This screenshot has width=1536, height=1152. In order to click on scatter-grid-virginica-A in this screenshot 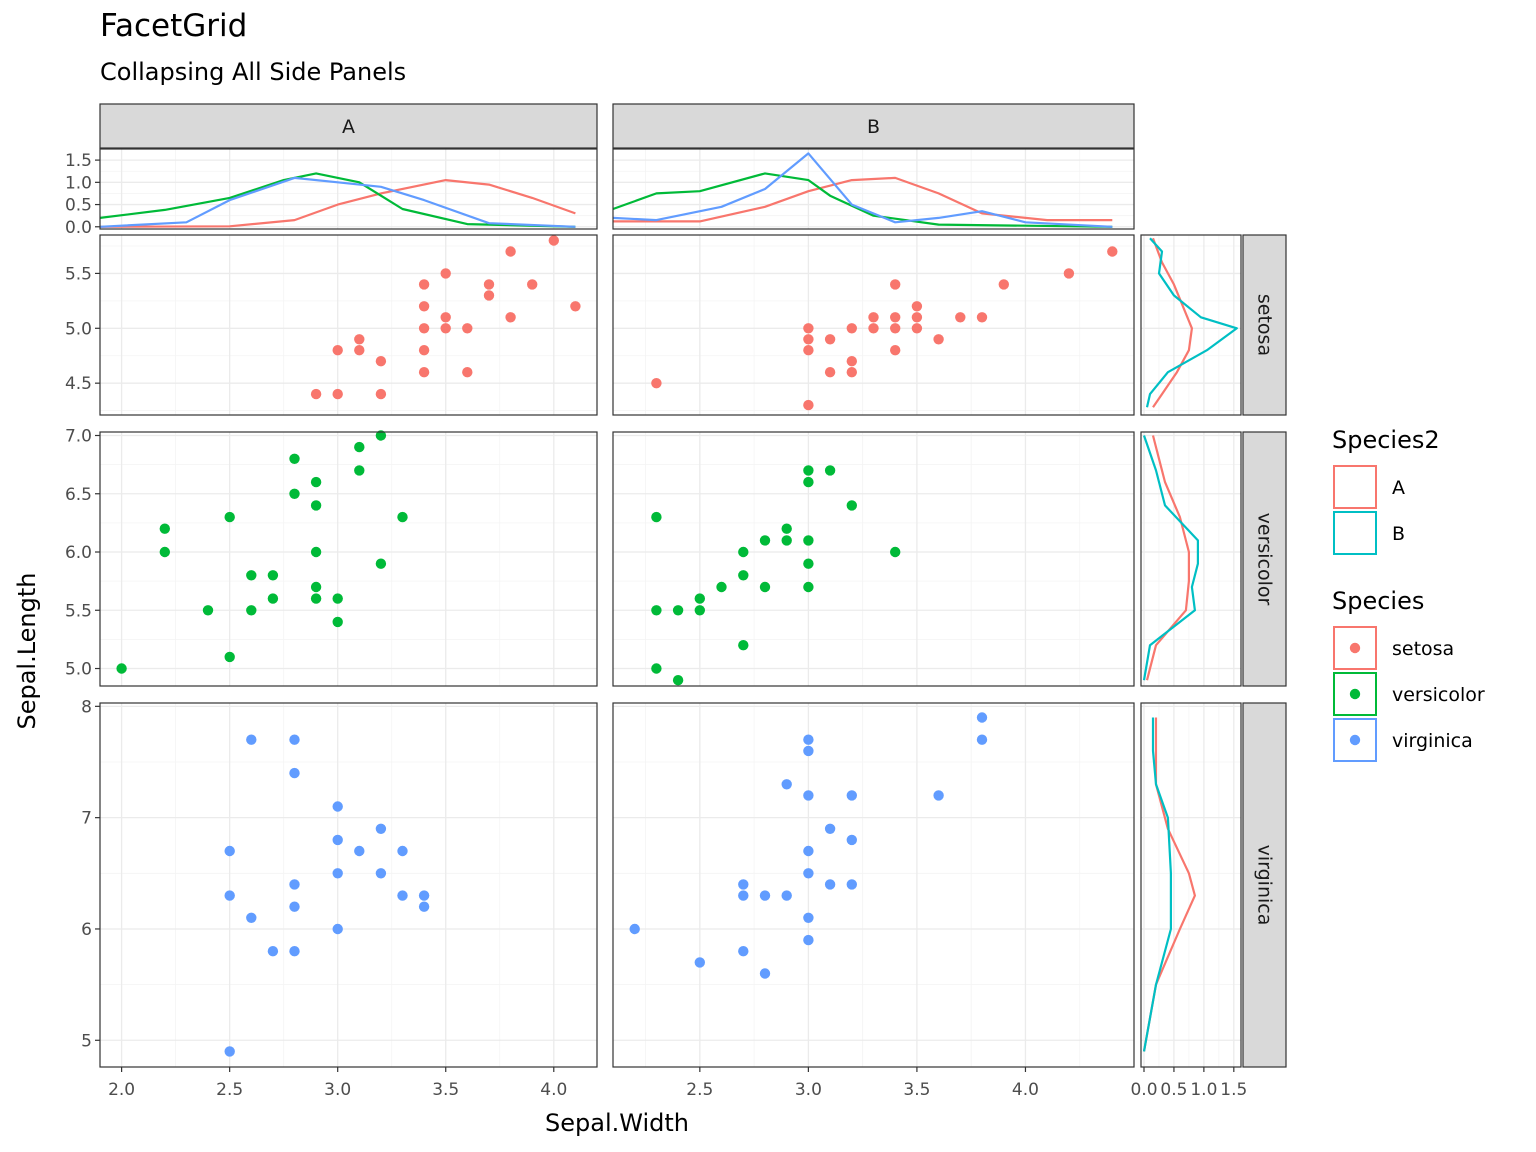, I will do `click(348, 885)`.